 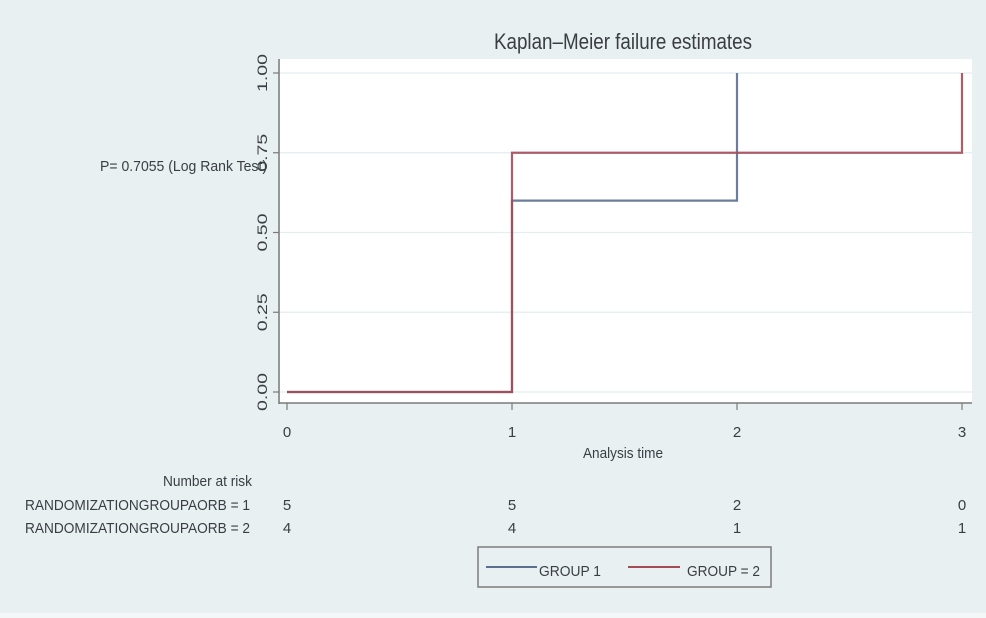 I want to click on risk-row-label-group-1: RANDOMIZATIONGROUPAORB = 1, so click(x=137, y=505).